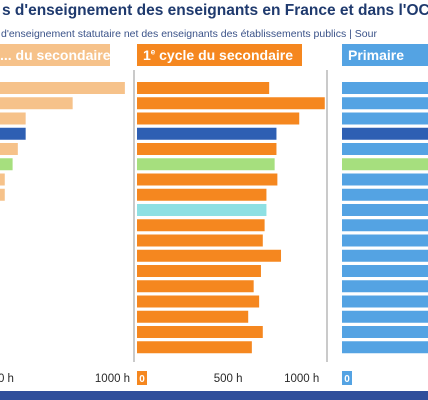  I want to click on panel-title-lower-secondary: 1e cycle du secondaire, so click(218, 55).